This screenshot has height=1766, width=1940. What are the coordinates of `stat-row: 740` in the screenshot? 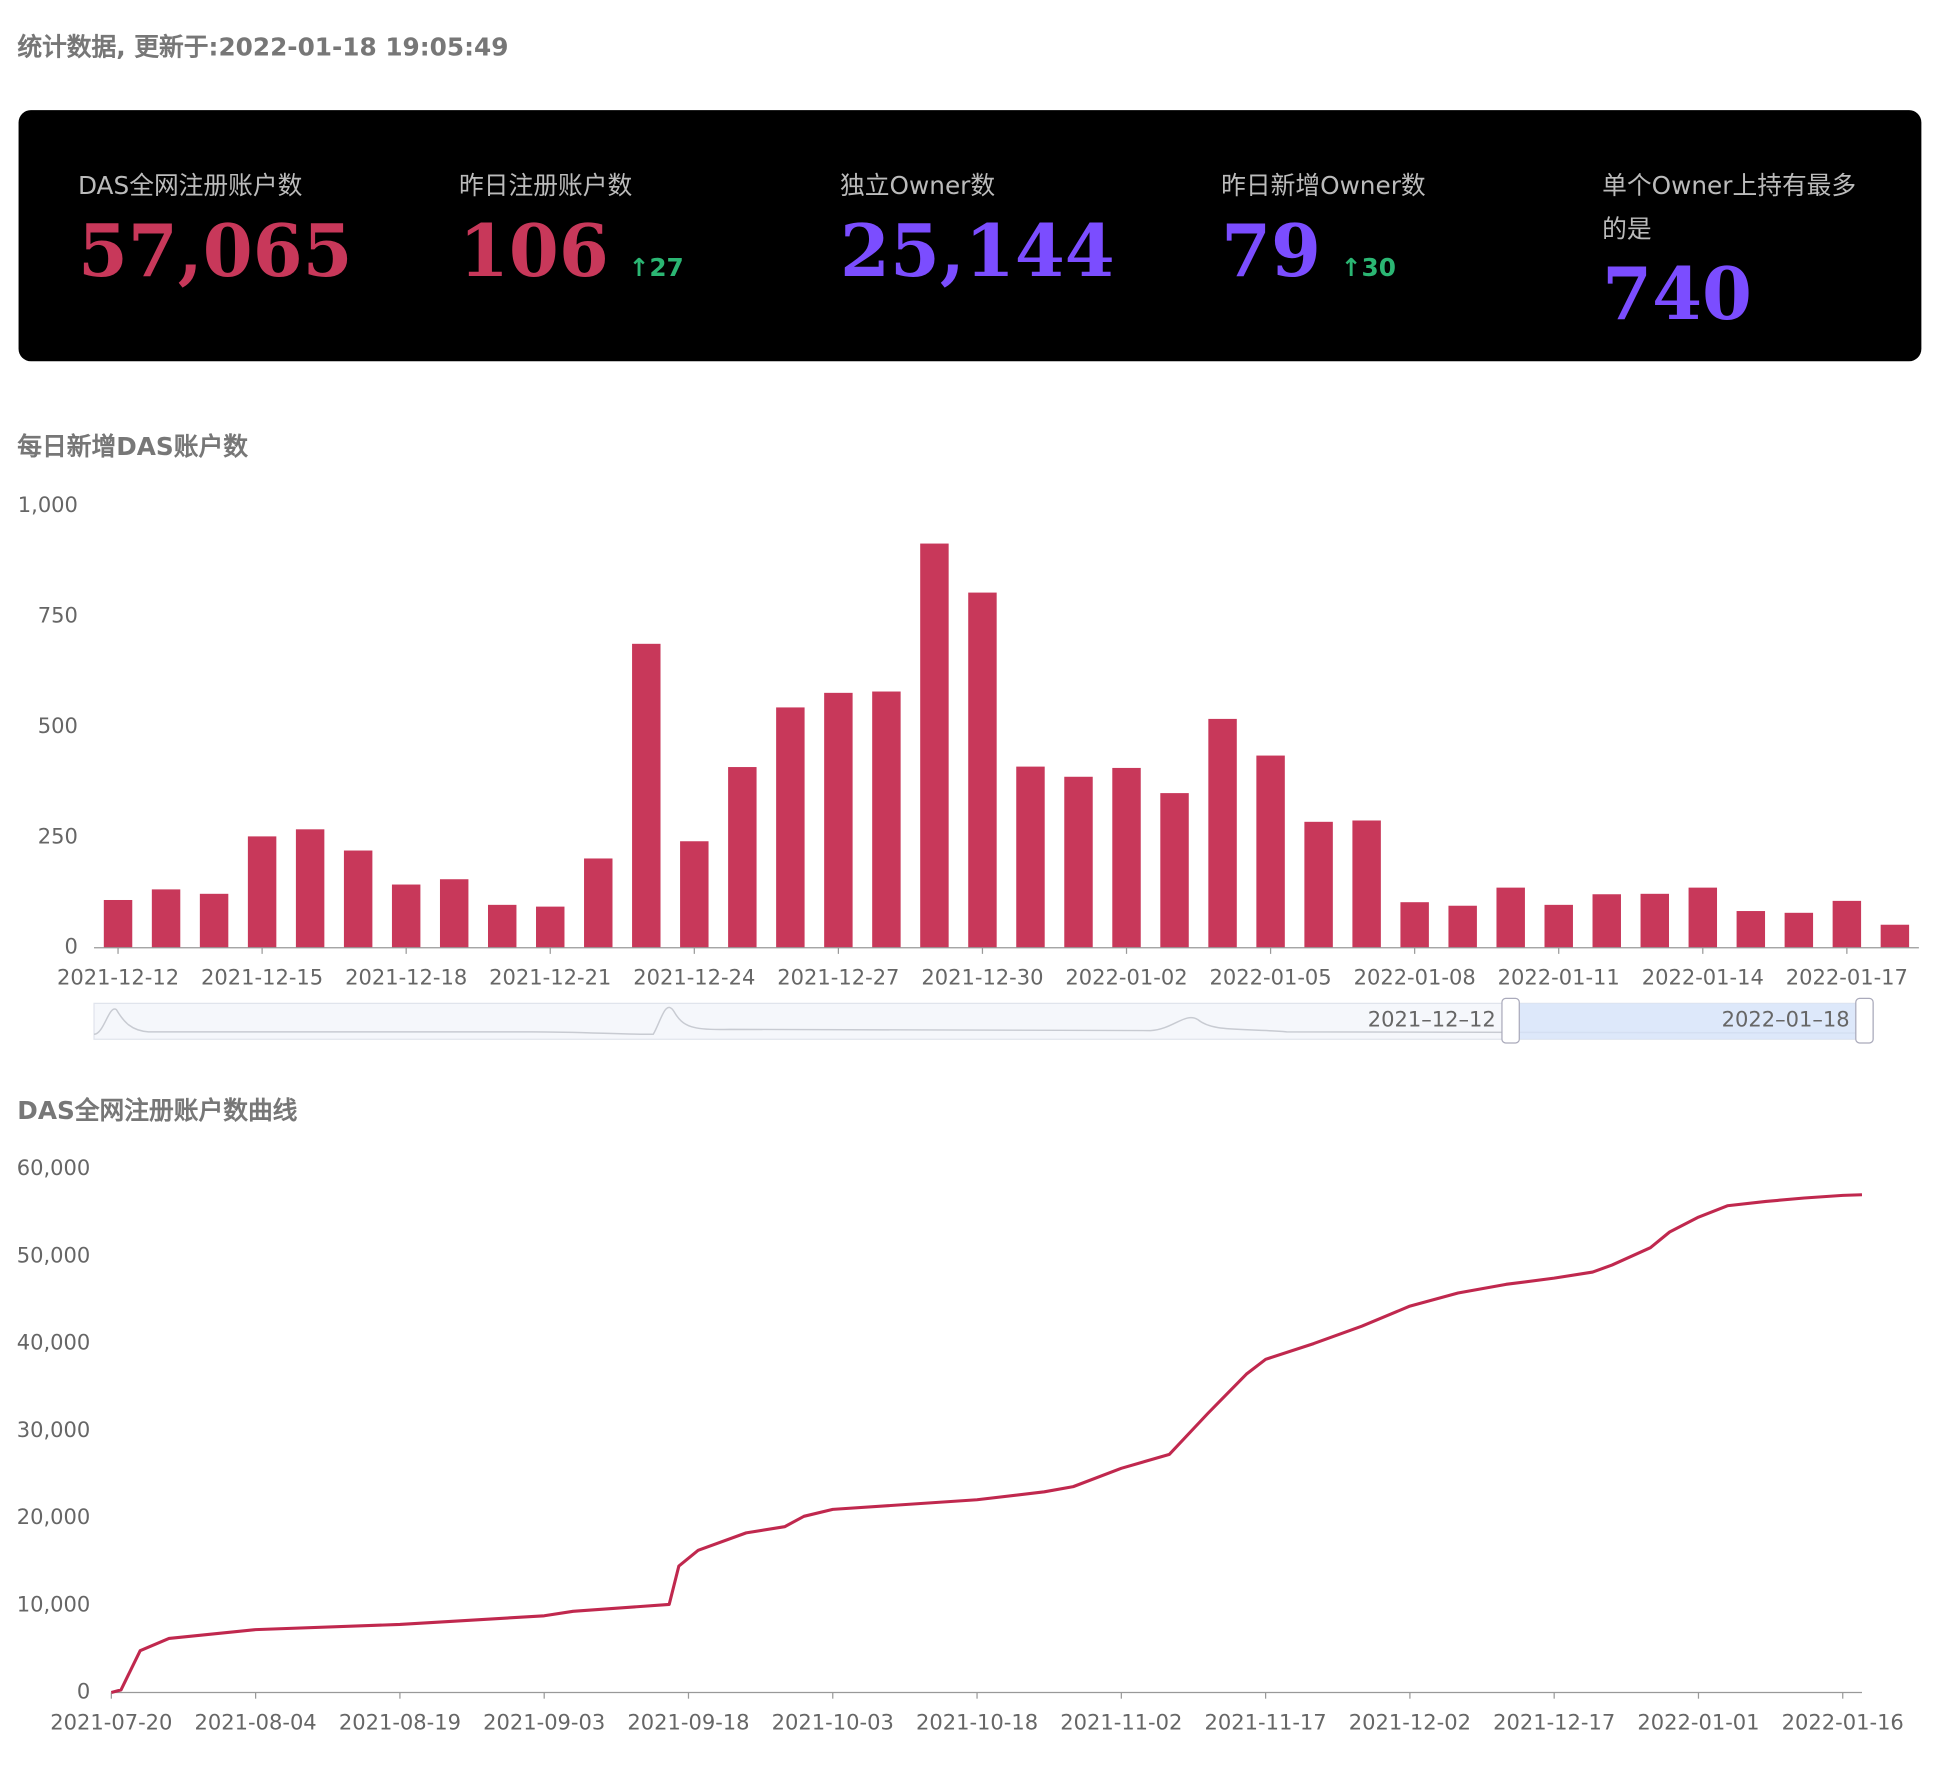 It's located at (1738, 294).